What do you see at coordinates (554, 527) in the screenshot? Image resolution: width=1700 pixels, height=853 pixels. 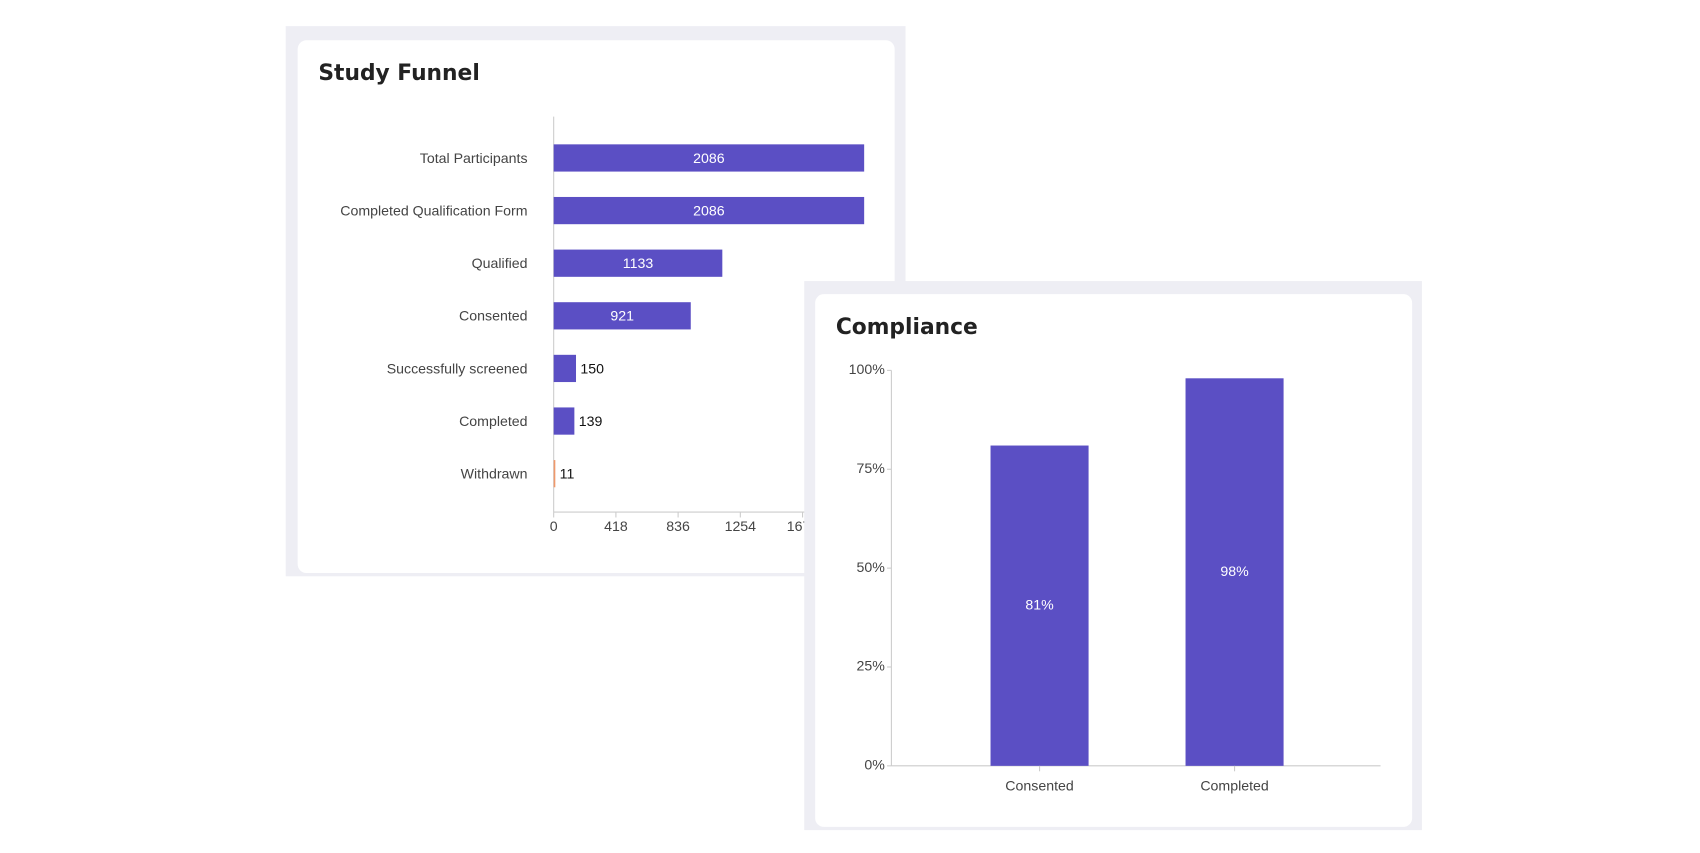 I see `x-tick-label: 0` at bounding box center [554, 527].